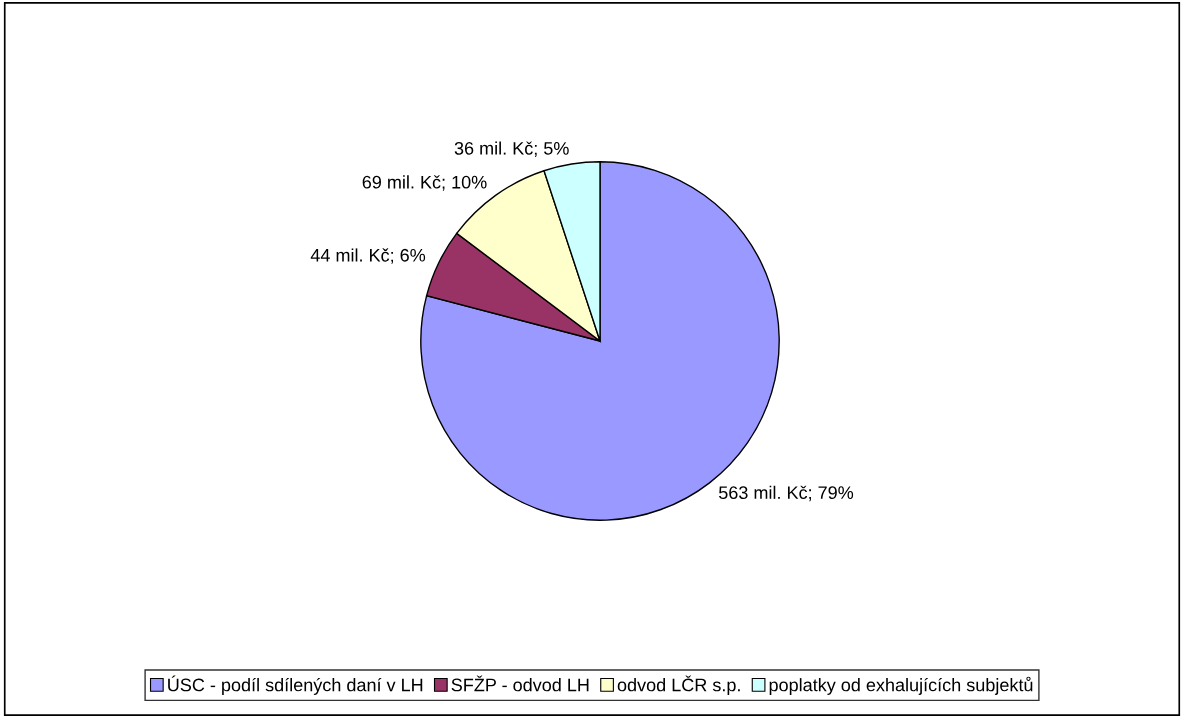  What do you see at coordinates (901, 685) in the screenshot?
I see `legend-label: poplatky od exhalujících subjektů` at bounding box center [901, 685].